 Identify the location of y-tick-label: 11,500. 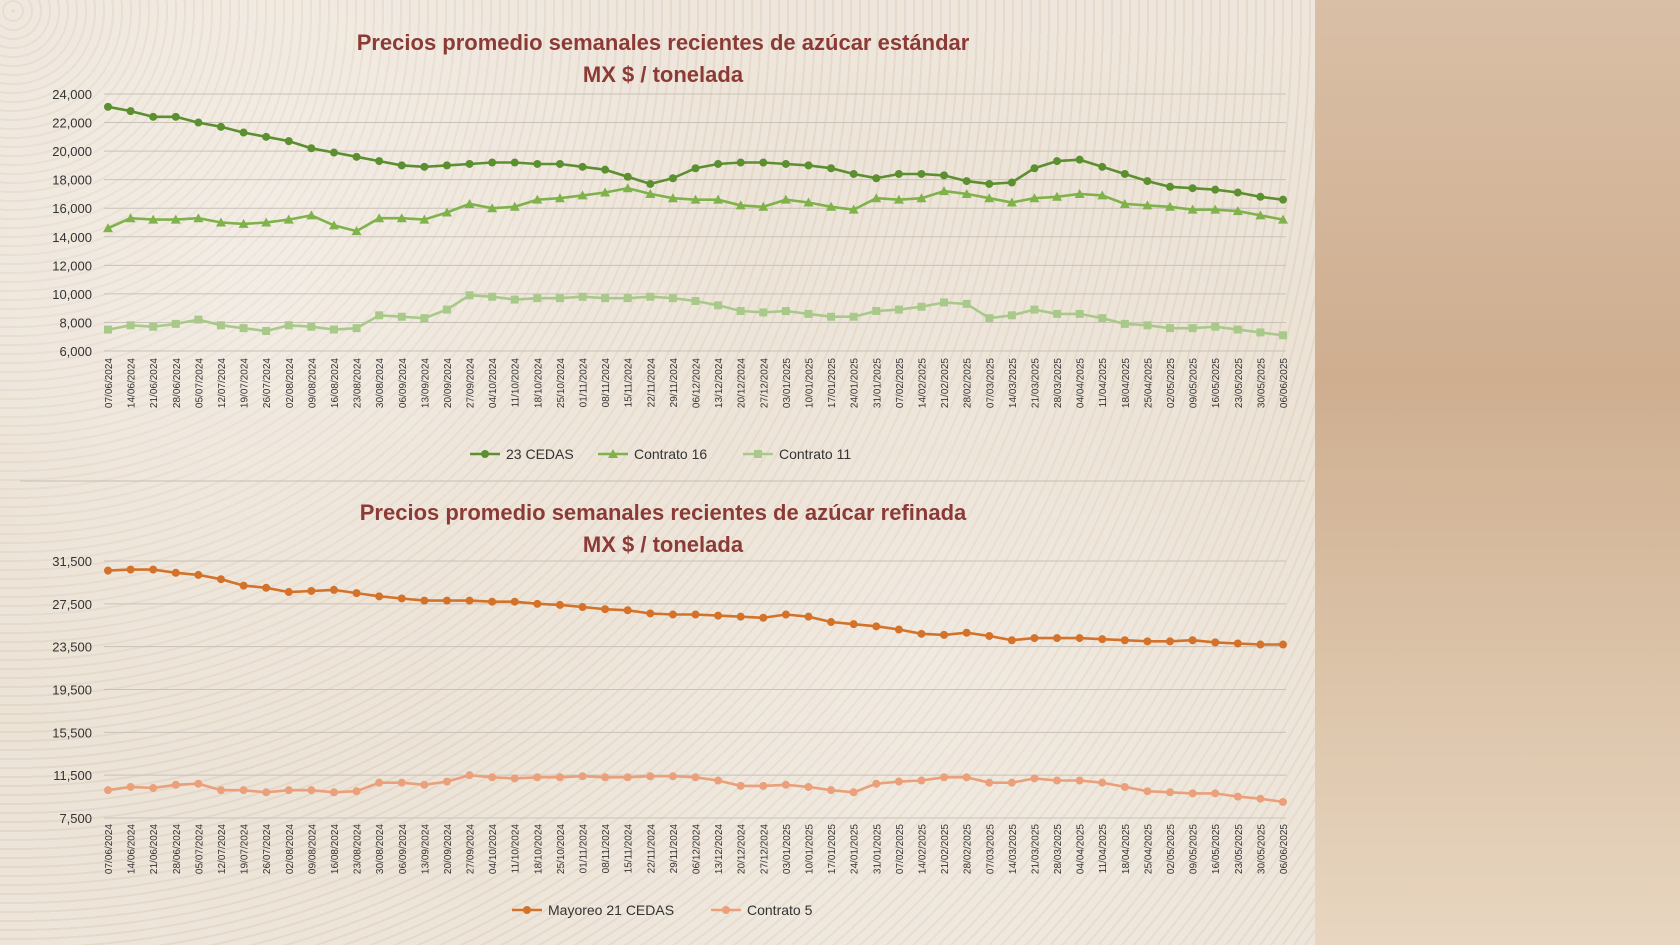
(72, 775).